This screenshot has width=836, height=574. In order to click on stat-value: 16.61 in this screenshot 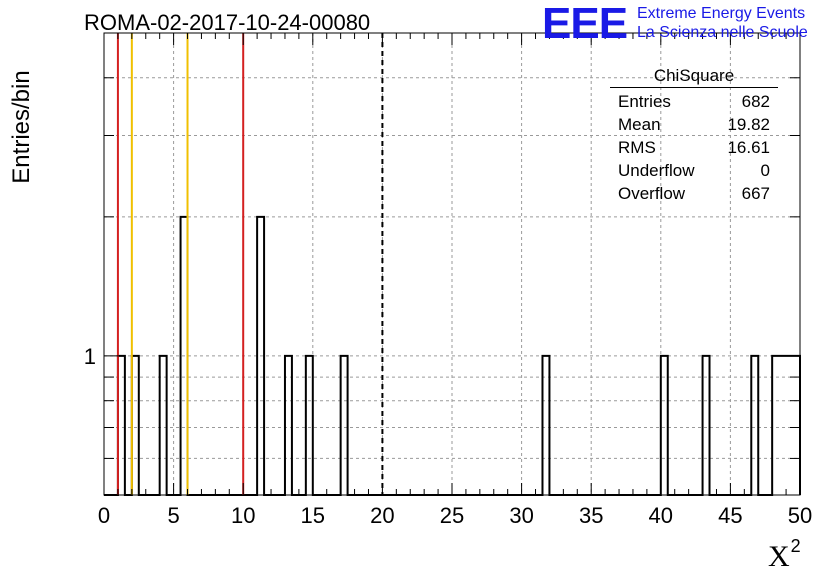, I will do `click(748, 147)`.